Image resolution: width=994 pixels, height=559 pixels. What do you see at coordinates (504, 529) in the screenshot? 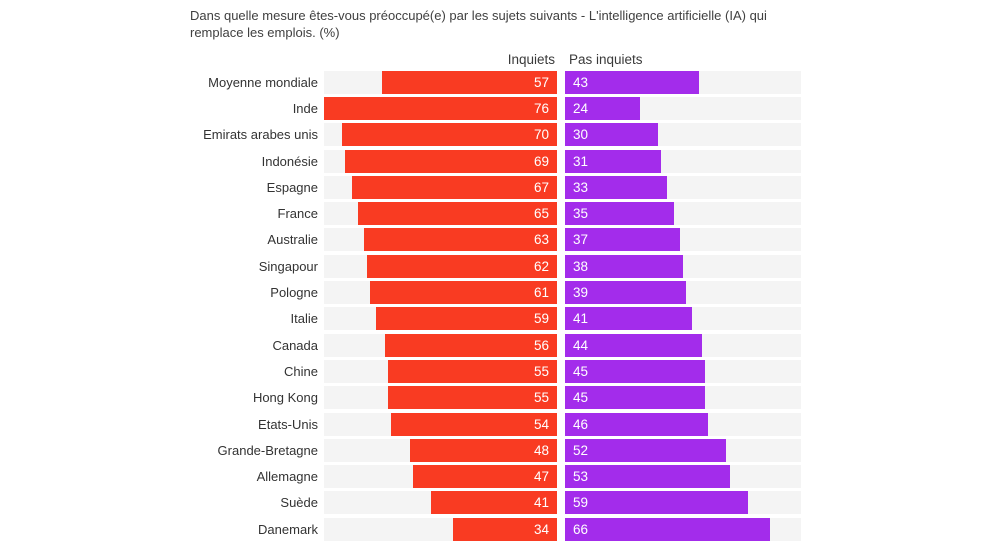
I see `worried-bar: 34` at bounding box center [504, 529].